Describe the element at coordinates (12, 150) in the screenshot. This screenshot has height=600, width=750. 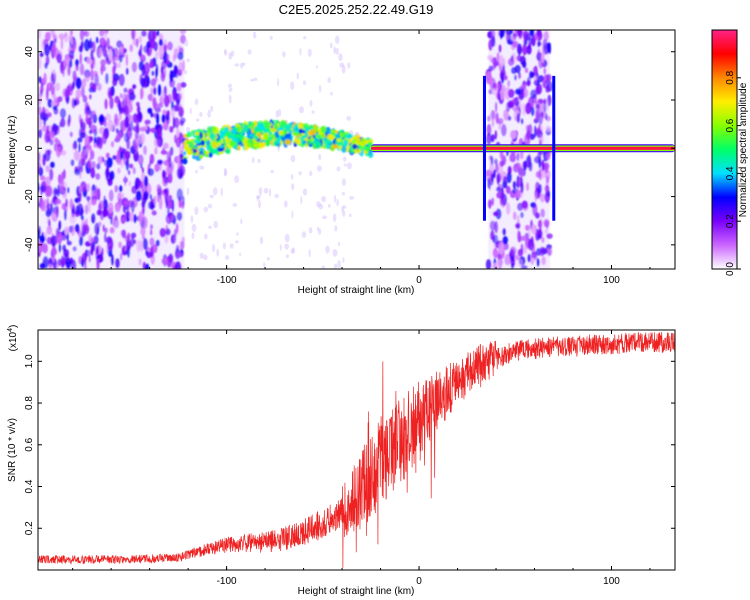
I see `spectrogram-y-label: Frequency (Hz)` at that location.